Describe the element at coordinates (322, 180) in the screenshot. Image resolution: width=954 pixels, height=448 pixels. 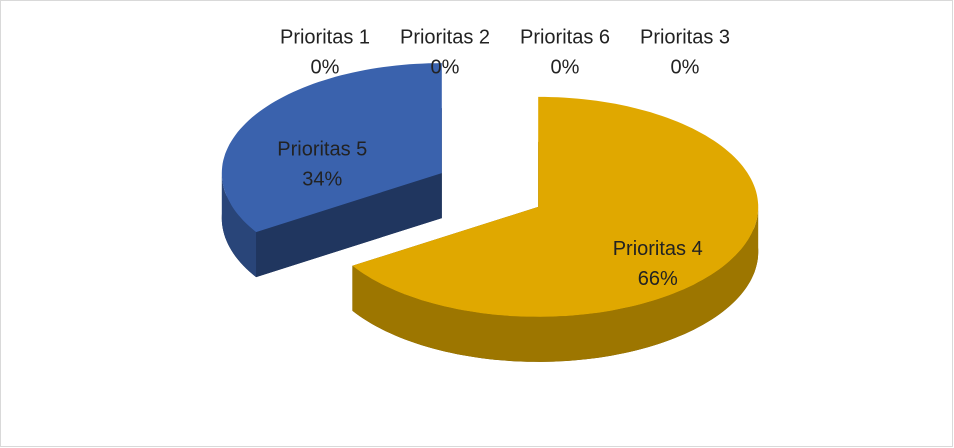
I see `data-label-value: 34%` at that location.